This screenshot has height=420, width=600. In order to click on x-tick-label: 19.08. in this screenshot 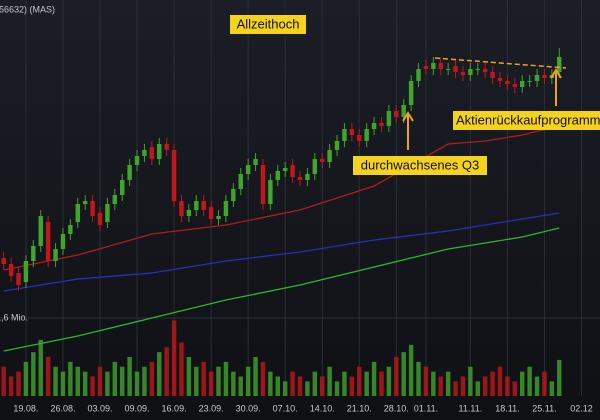, I will do `click(25, 408)`.